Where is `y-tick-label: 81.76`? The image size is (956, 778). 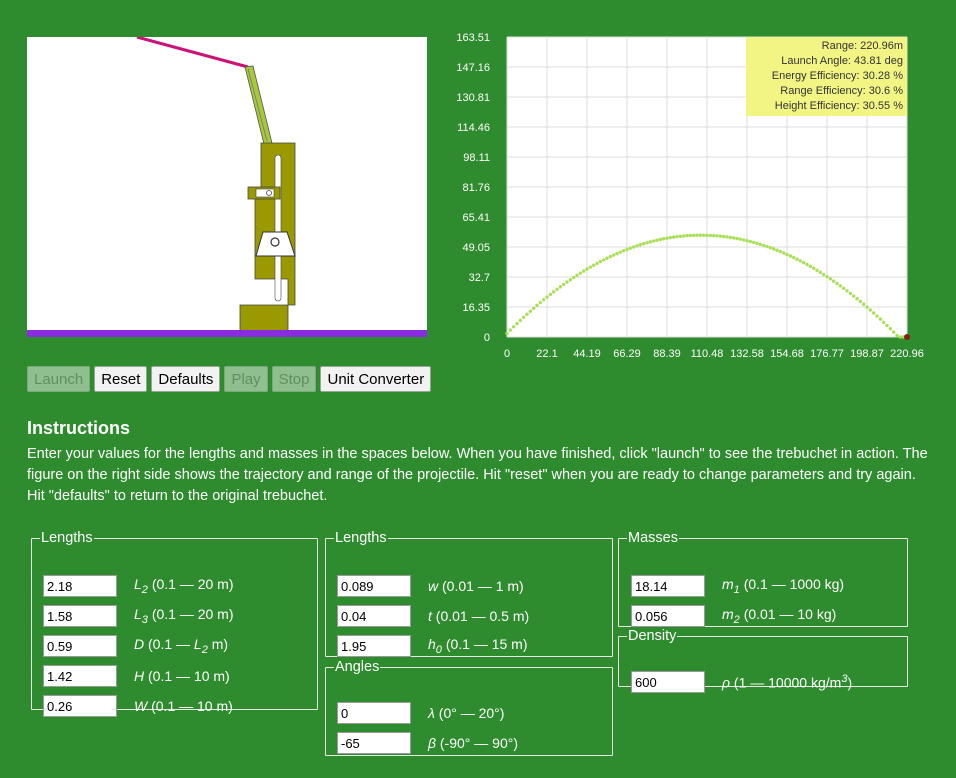
y-tick-label: 81.76 is located at coordinates (476, 188).